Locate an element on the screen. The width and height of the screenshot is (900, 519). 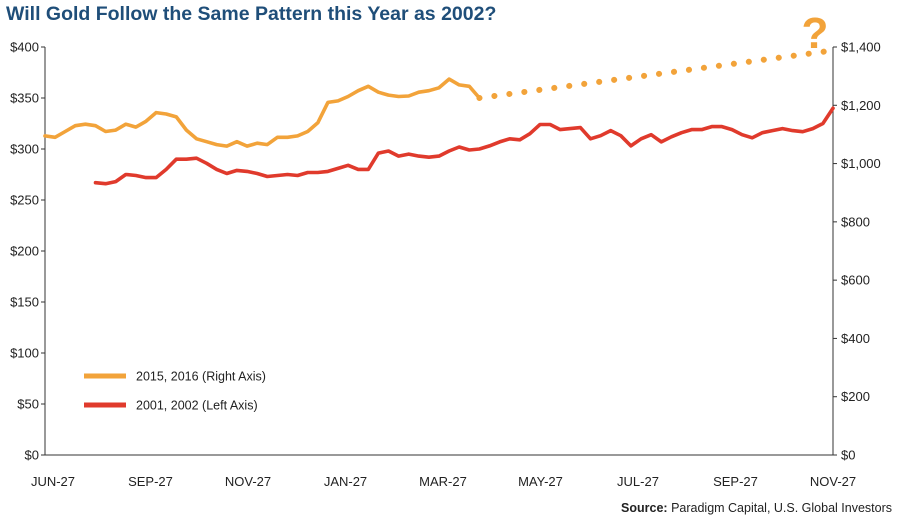
series-line-2015-2016 is located at coordinates (262, 112).